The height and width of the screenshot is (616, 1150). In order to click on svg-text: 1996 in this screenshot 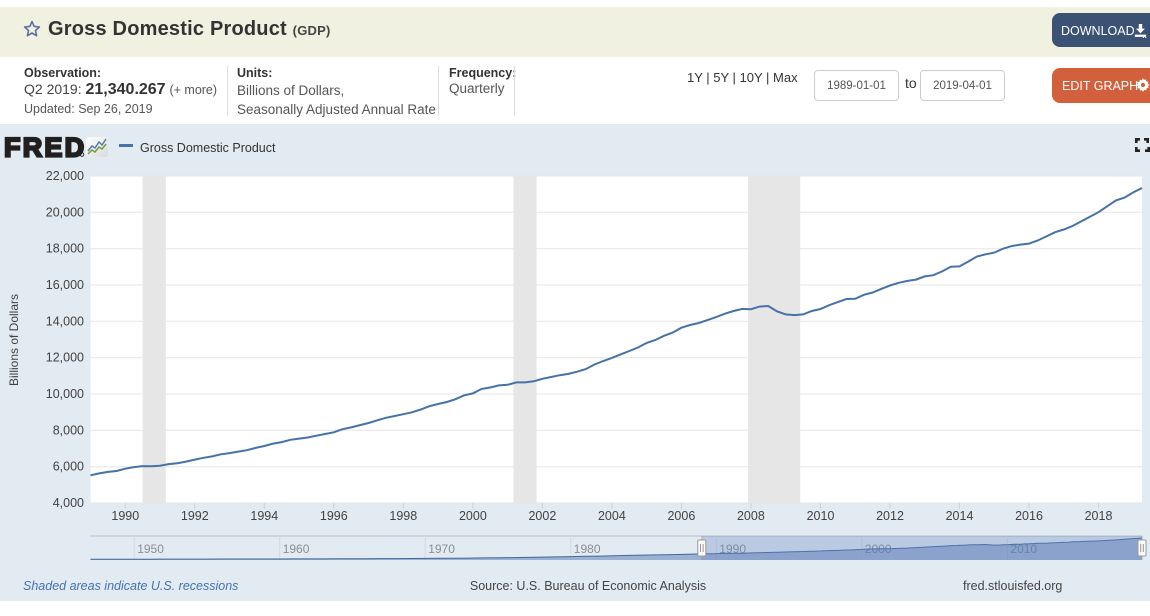, I will do `click(334, 516)`.